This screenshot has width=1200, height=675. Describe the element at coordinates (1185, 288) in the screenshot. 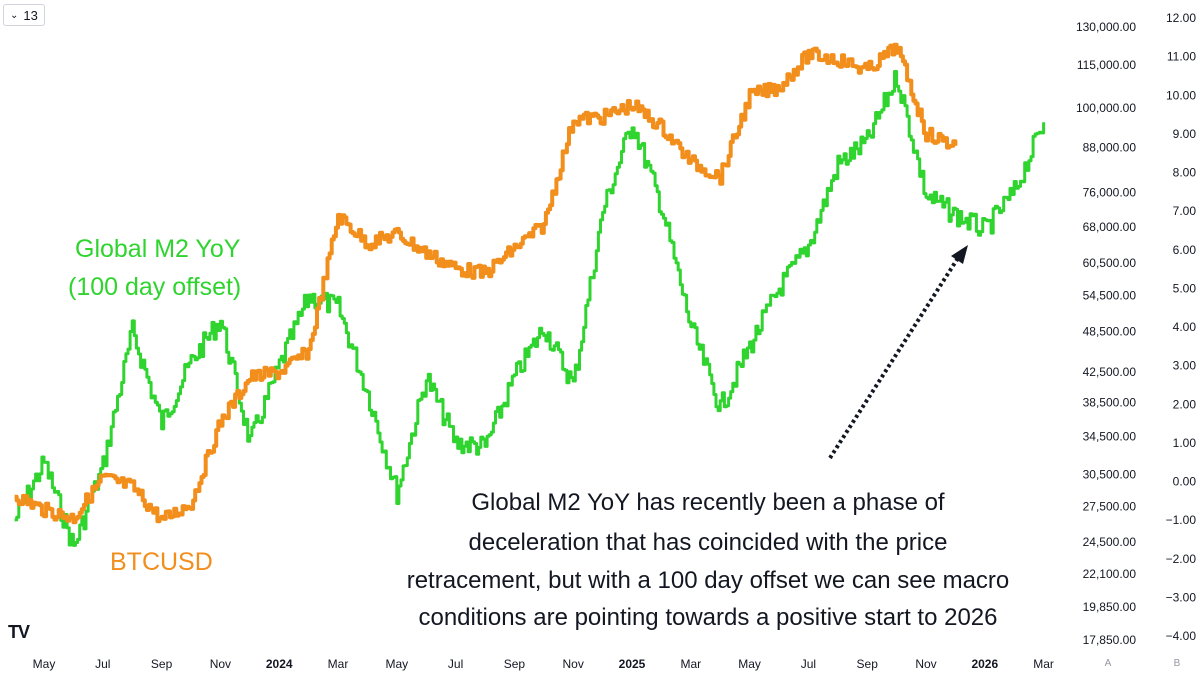

I see `y-right-tick-label: 5.00` at that location.